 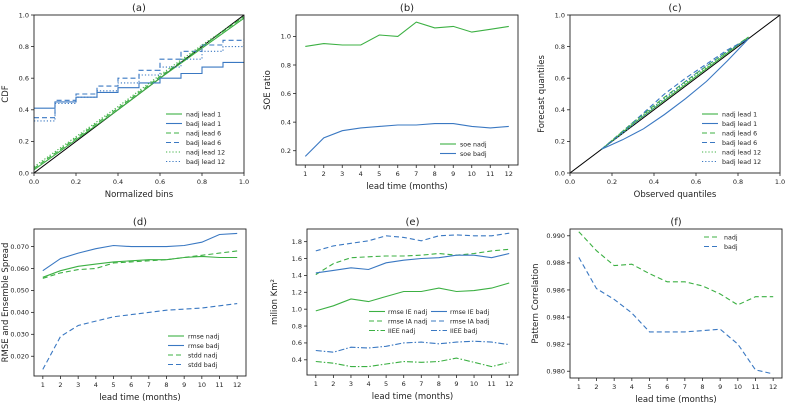 What do you see at coordinates (473, 144) in the screenshot?
I see `legend-label: soe nadj` at bounding box center [473, 144].